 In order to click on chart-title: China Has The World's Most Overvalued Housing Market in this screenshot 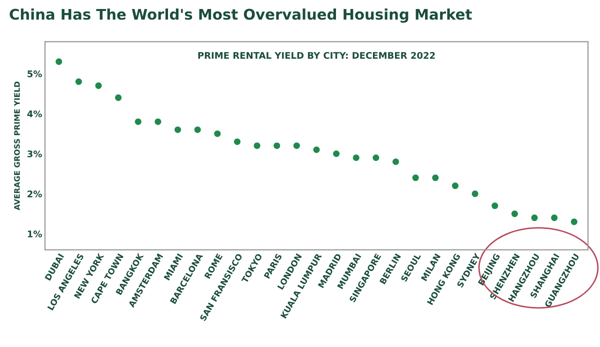, I will do `click(241, 15)`.